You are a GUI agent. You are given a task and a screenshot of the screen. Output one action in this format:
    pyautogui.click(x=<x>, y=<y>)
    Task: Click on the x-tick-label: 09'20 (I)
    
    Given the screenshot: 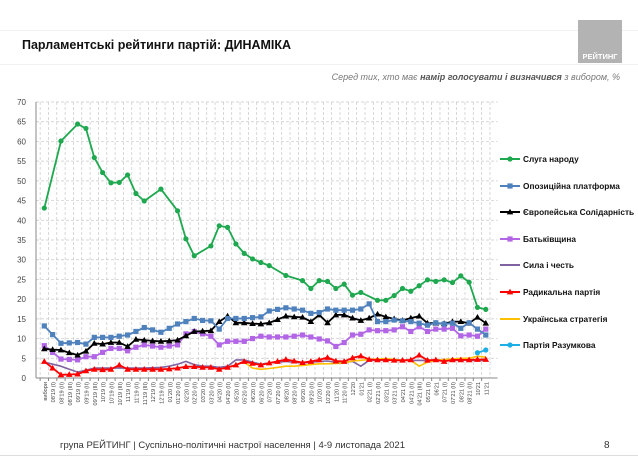 What is the action you would take?
    pyautogui.click(x=304, y=392)
    